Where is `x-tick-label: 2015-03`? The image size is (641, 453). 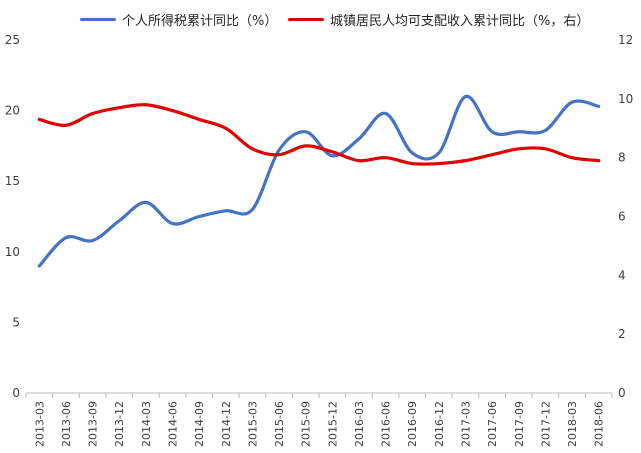
x-tick-label: 2015-03 is located at coordinates (252, 424).